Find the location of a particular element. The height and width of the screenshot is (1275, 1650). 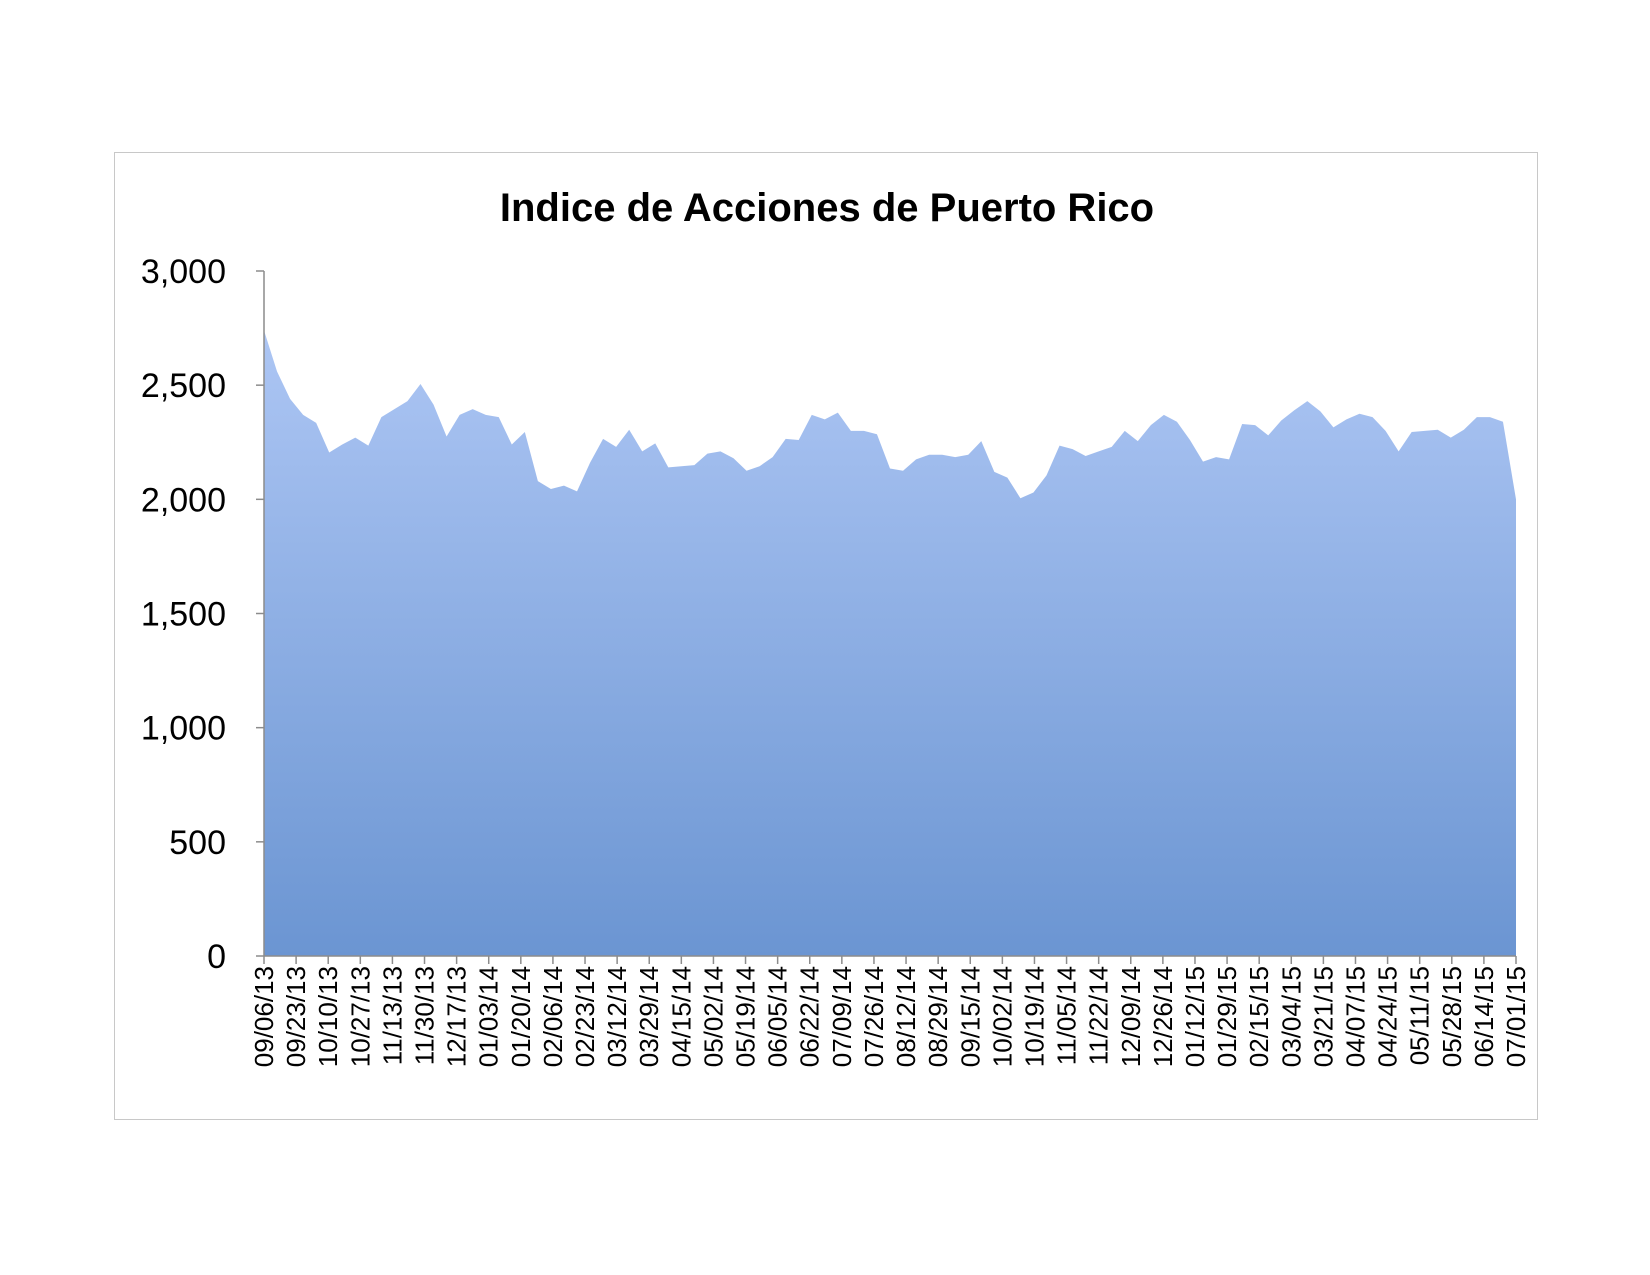

x-tick-label: 11/05/14 is located at coordinates (1067, 1015).